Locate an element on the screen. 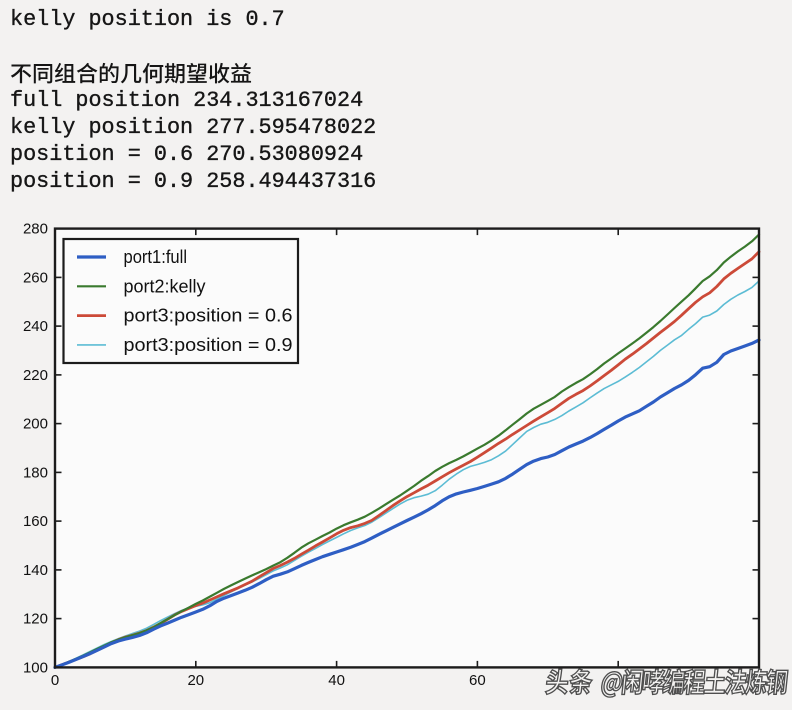 The height and width of the screenshot is (710, 792). svg-text: 240 is located at coordinates (35, 326).